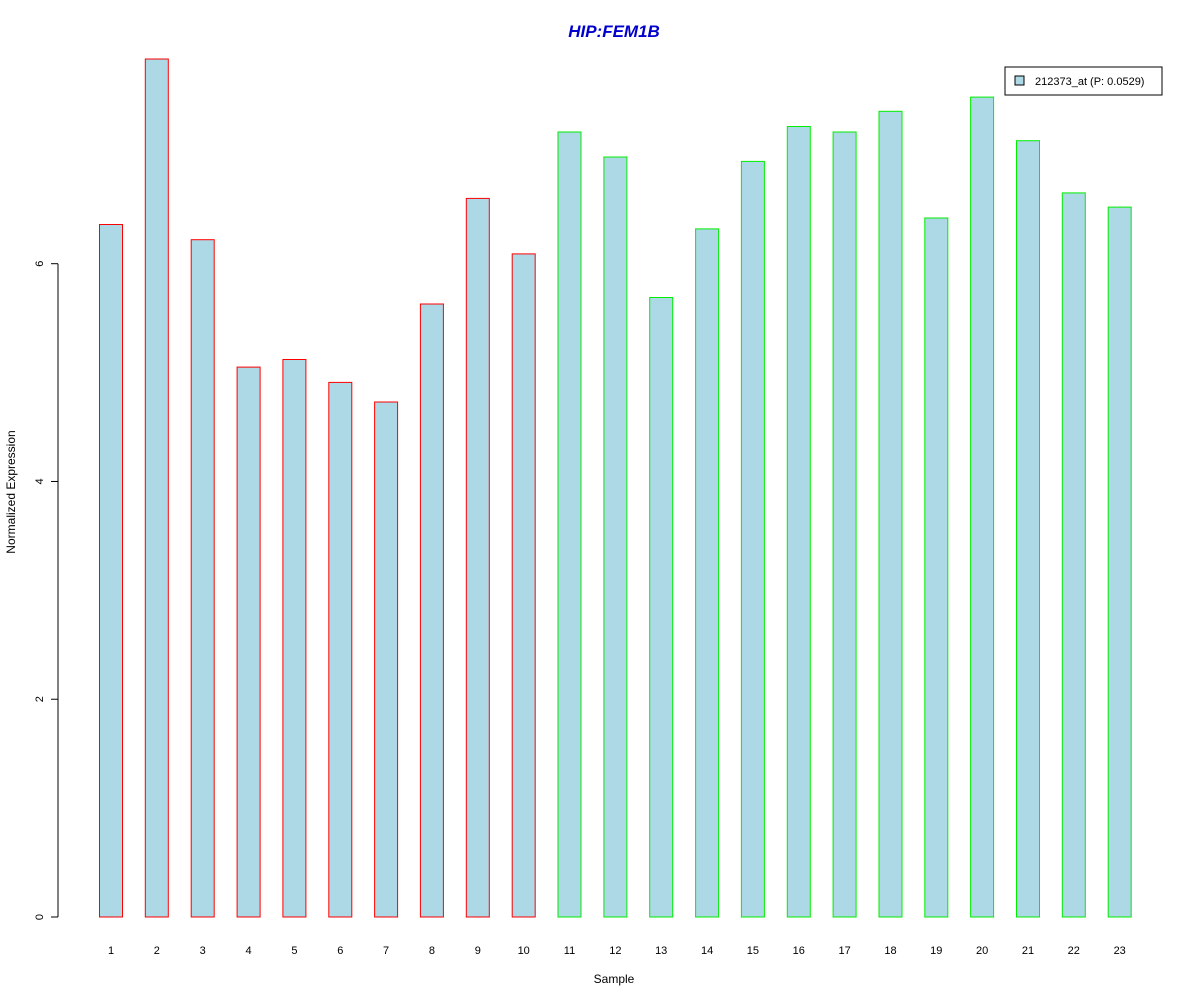 The width and height of the screenshot is (1200, 1000). Describe the element at coordinates (569, 951) in the screenshot. I see `x-tick-label: 11` at that location.